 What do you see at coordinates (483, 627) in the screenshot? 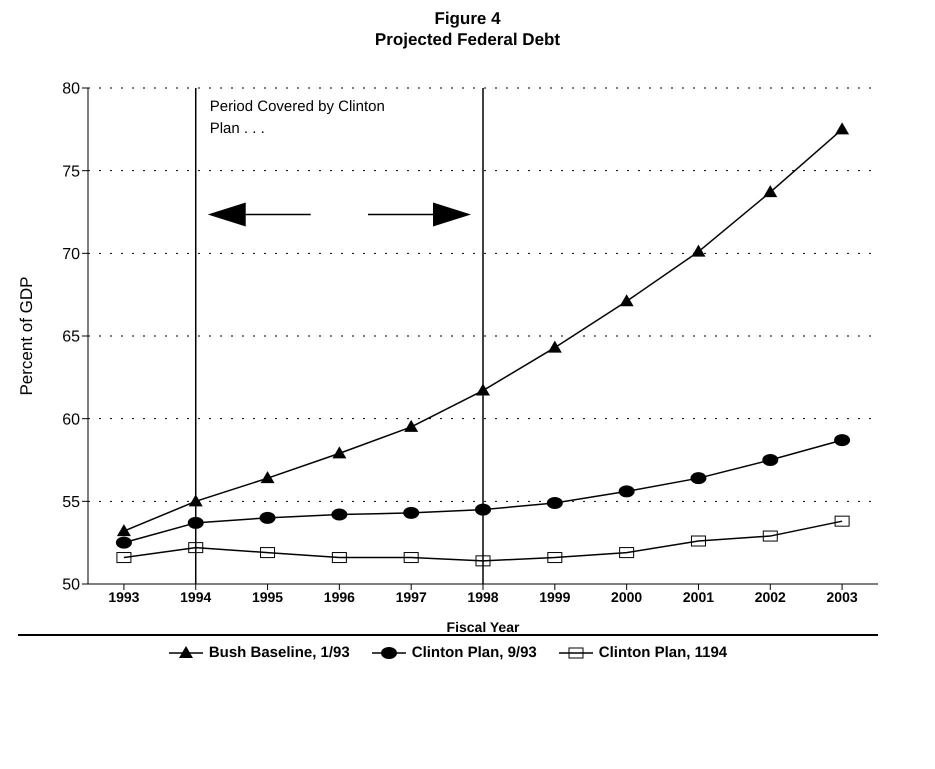
I see `x-axis-title: Fiscal Year` at bounding box center [483, 627].